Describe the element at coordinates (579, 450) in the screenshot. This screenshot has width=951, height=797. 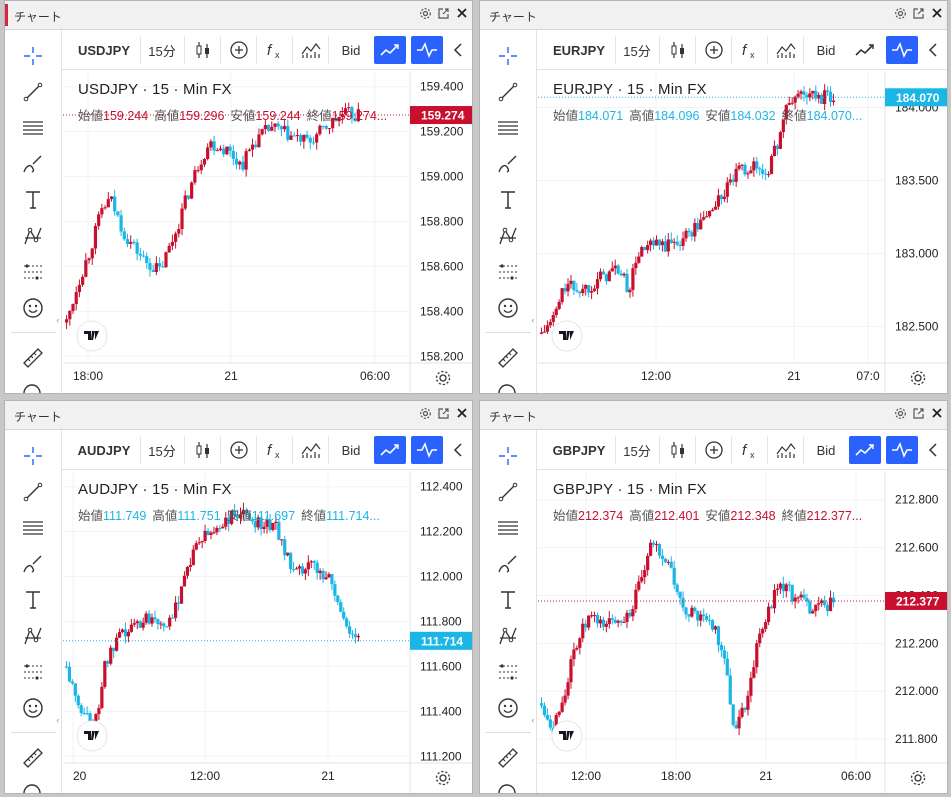
I see `symbol-button: GBPJPY` at that location.